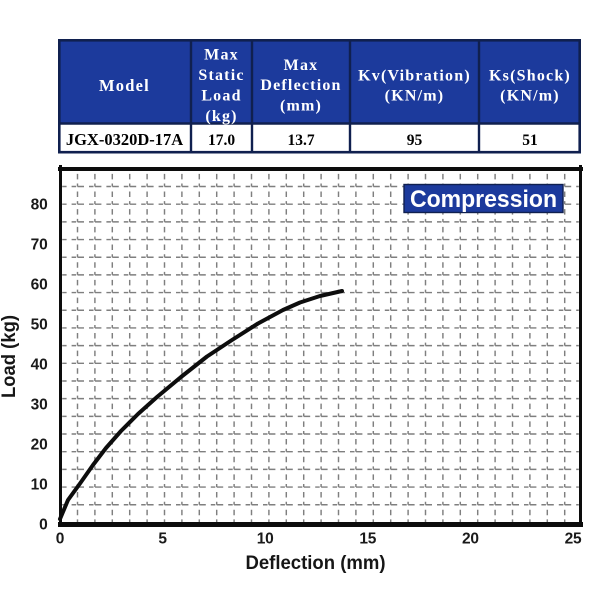 The width and height of the screenshot is (600, 600). I want to click on svg-text: 17.0, so click(221, 140).